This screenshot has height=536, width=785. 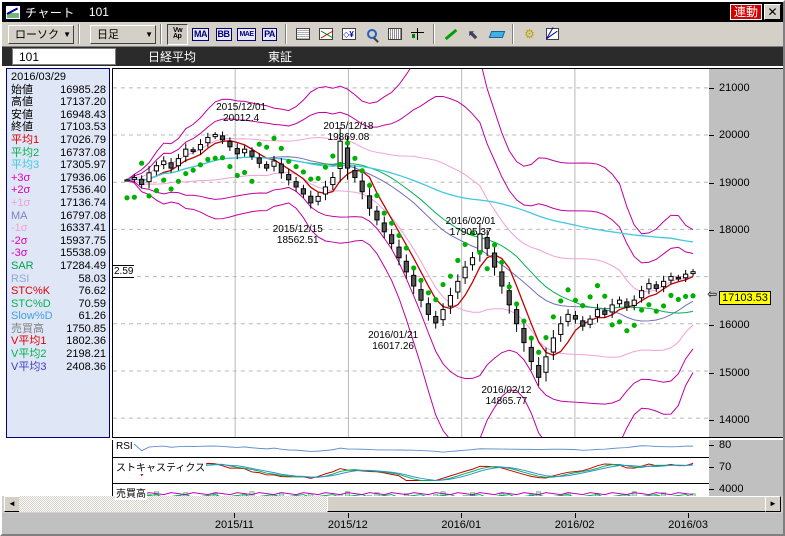 What do you see at coordinates (83, 152) in the screenshot?
I see `indicator-value: 16737.08` at bounding box center [83, 152].